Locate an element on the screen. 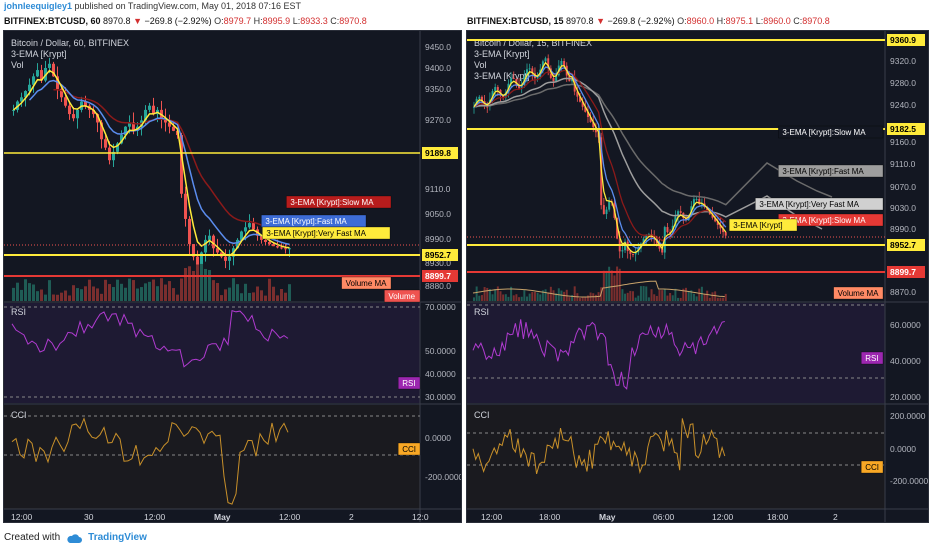 The height and width of the screenshot is (550, 932). rsi-badge-box is located at coordinates (409, 383).